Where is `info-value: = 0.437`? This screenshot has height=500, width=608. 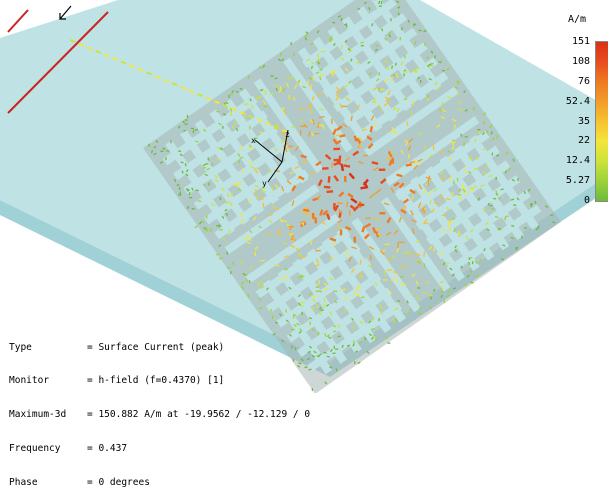 info-value: = 0.437 is located at coordinates (107, 448).